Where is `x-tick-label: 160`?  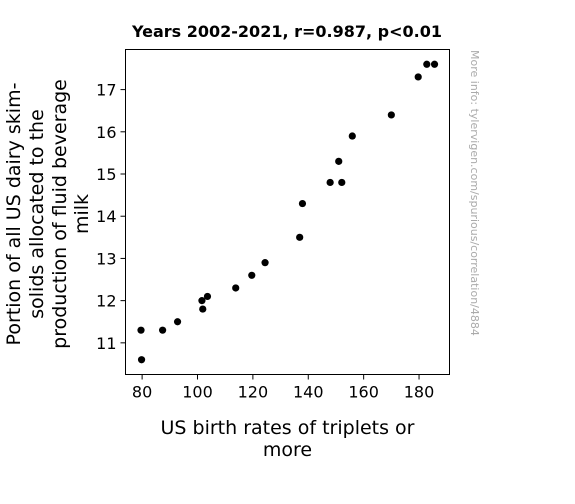
x-tick-label: 160 is located at coordinates (363, 392).